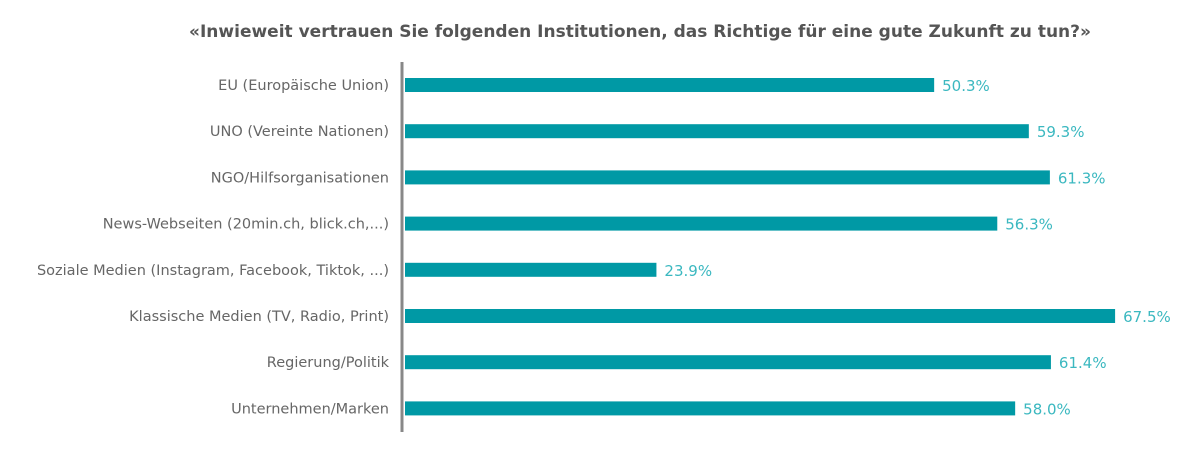 This screenshot has width=1200, height=458. I want to click on value-label: 67.5%, so click(1147, 317).